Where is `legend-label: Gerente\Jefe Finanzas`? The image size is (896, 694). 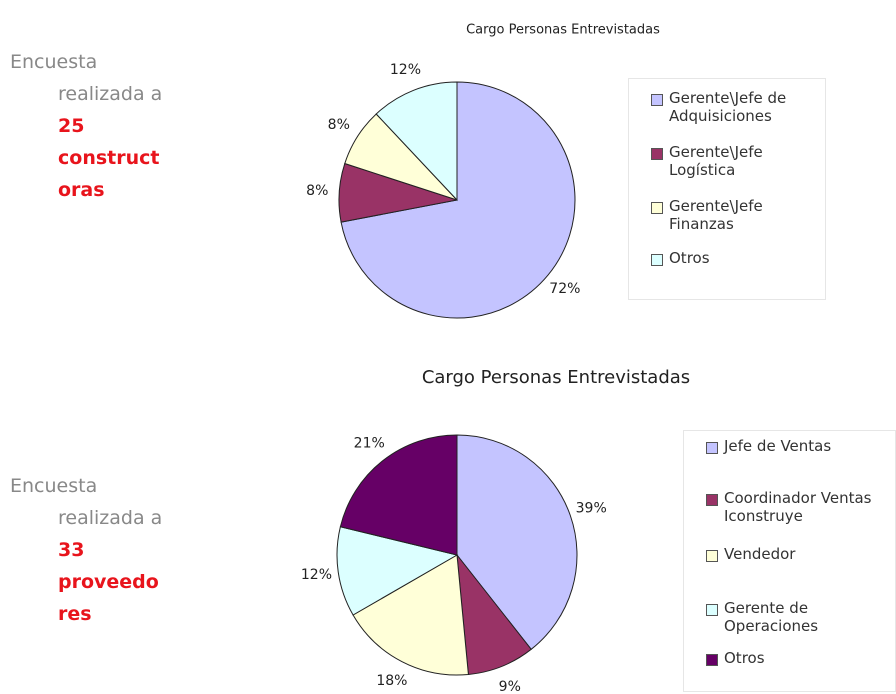 legend-label: Gerente\Jefe Finanzas is located at coordinates (716, 215).